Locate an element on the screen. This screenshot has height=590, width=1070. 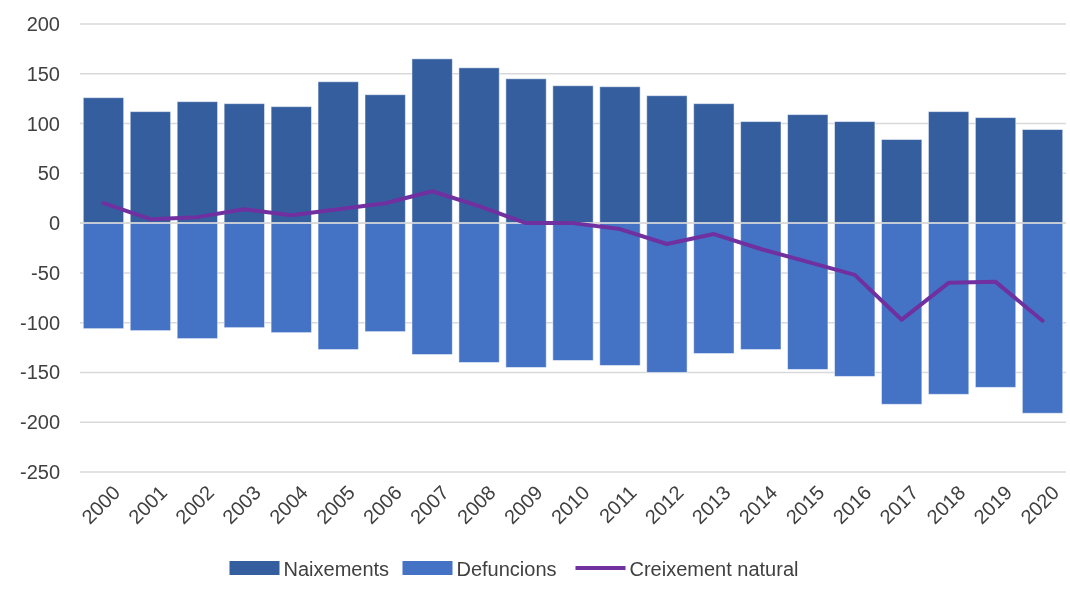
y-tick-label: 50 is located at coordinates (48, 173).